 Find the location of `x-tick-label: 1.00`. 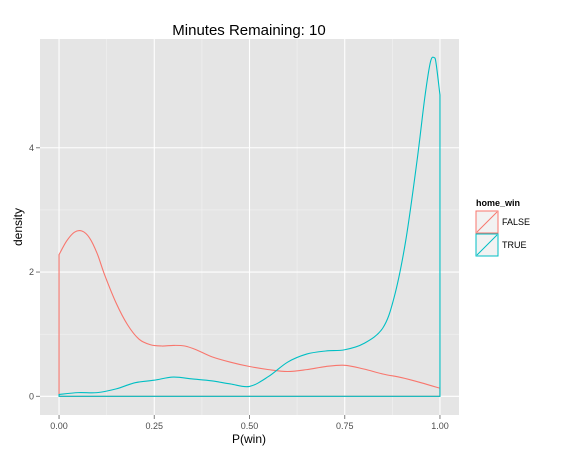

x-tick-label: 1.00 is located at coordinates (440, 426).